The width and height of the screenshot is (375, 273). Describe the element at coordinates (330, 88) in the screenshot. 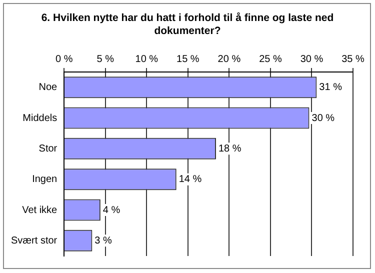

I see `data-label: 31 %` at that location.